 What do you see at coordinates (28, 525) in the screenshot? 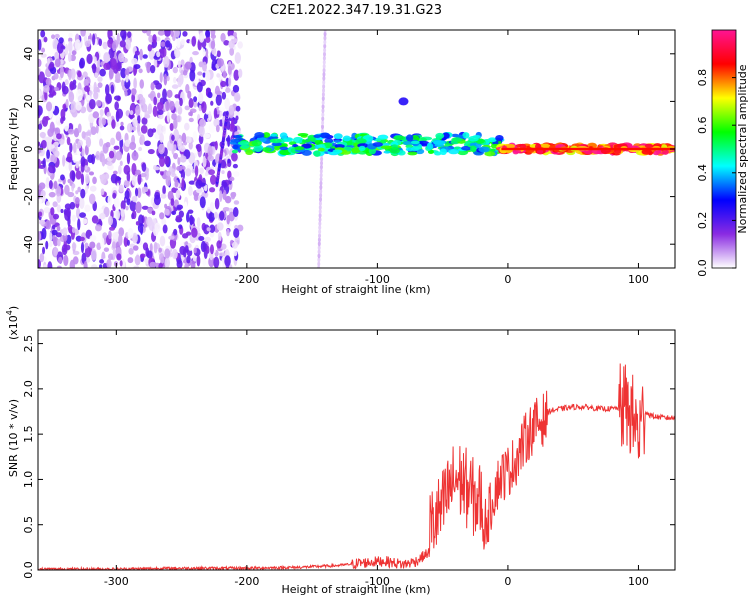
I see `y-tick-label: 0.5` at bounding box center [28, 525].